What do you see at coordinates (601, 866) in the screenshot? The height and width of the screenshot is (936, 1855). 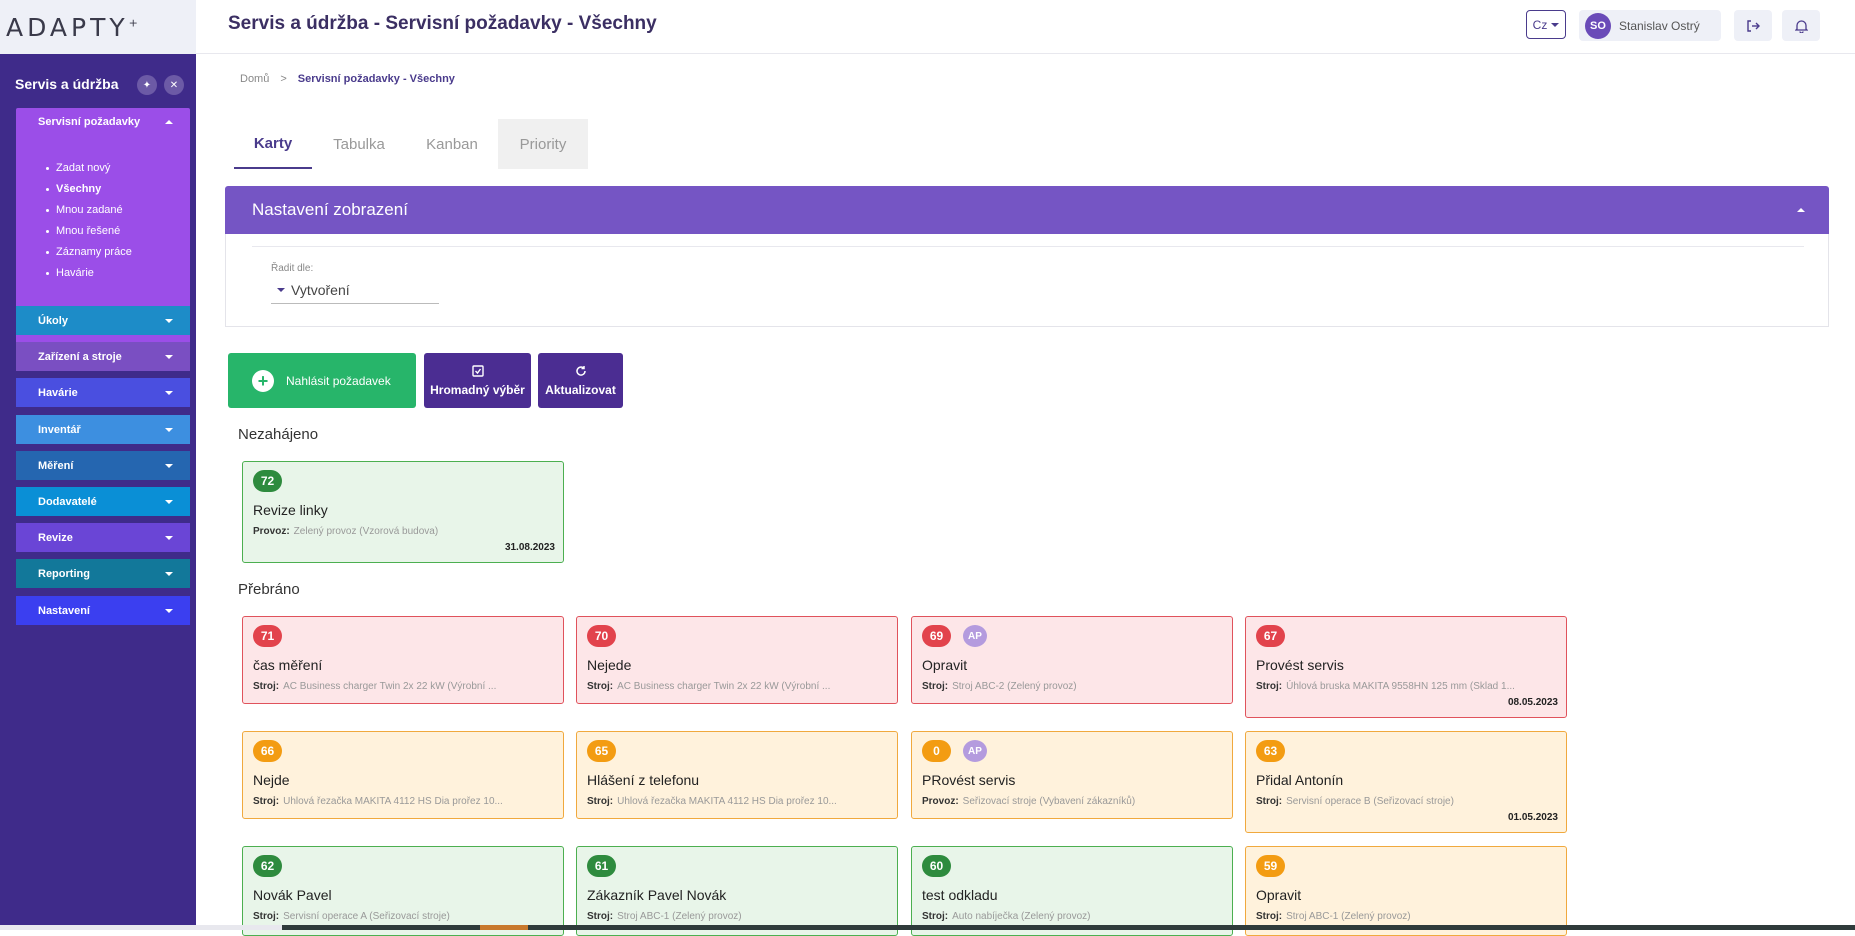 I see `request-id-badge: 61` at bounding box center [601, 866].